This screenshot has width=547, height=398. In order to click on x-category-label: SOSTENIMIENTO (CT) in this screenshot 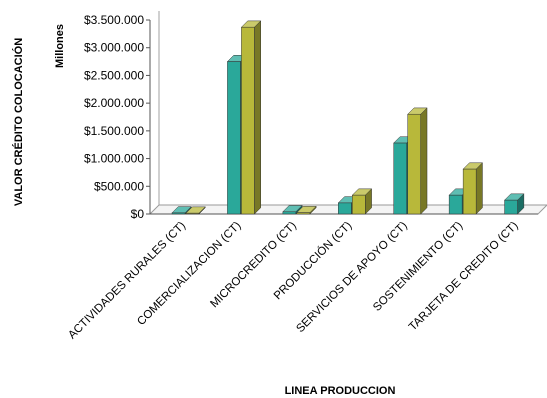, I will do `click(418, 267)`.